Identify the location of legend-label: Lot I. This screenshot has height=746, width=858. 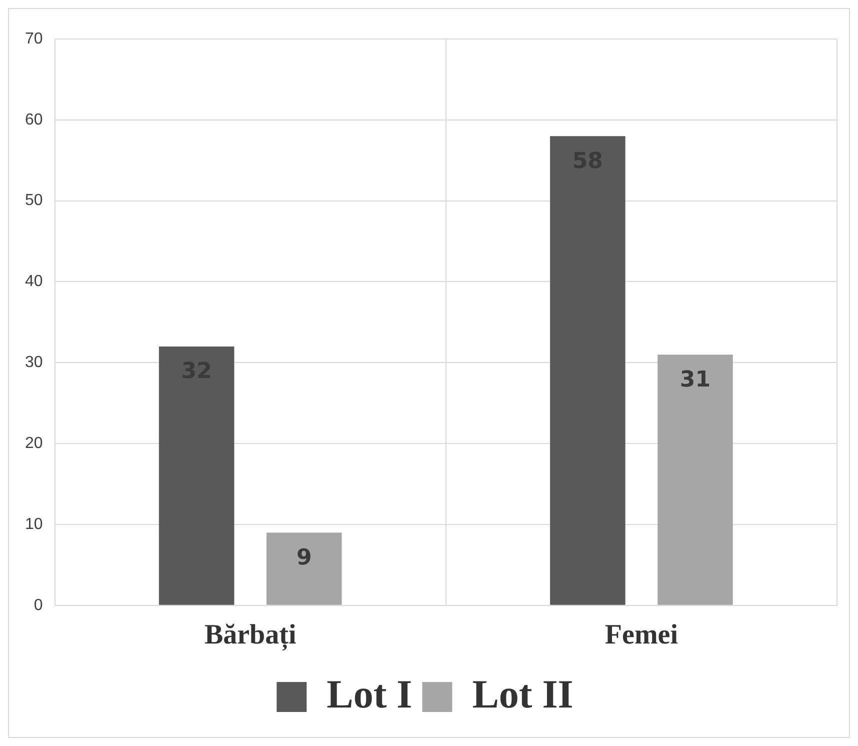
(369, 693).